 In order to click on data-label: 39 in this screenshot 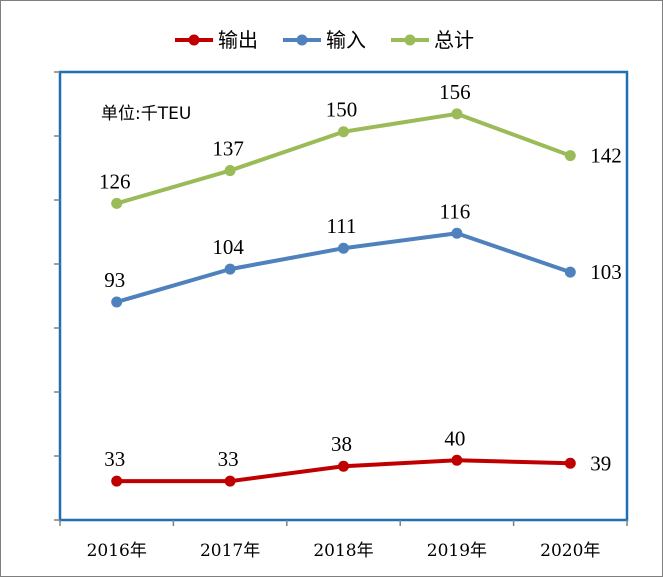, I will do `click(600, 463)`.